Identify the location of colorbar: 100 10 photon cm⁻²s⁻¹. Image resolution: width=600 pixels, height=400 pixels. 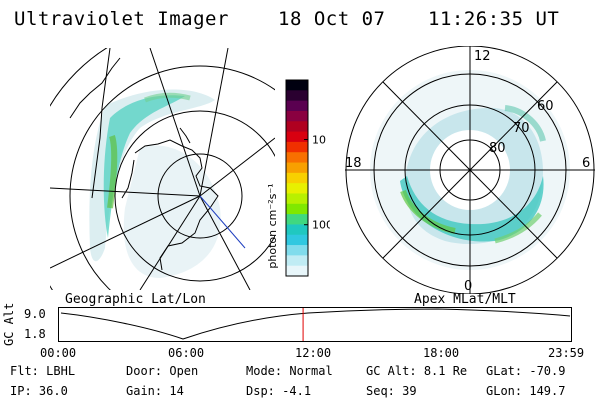
(298, 178).